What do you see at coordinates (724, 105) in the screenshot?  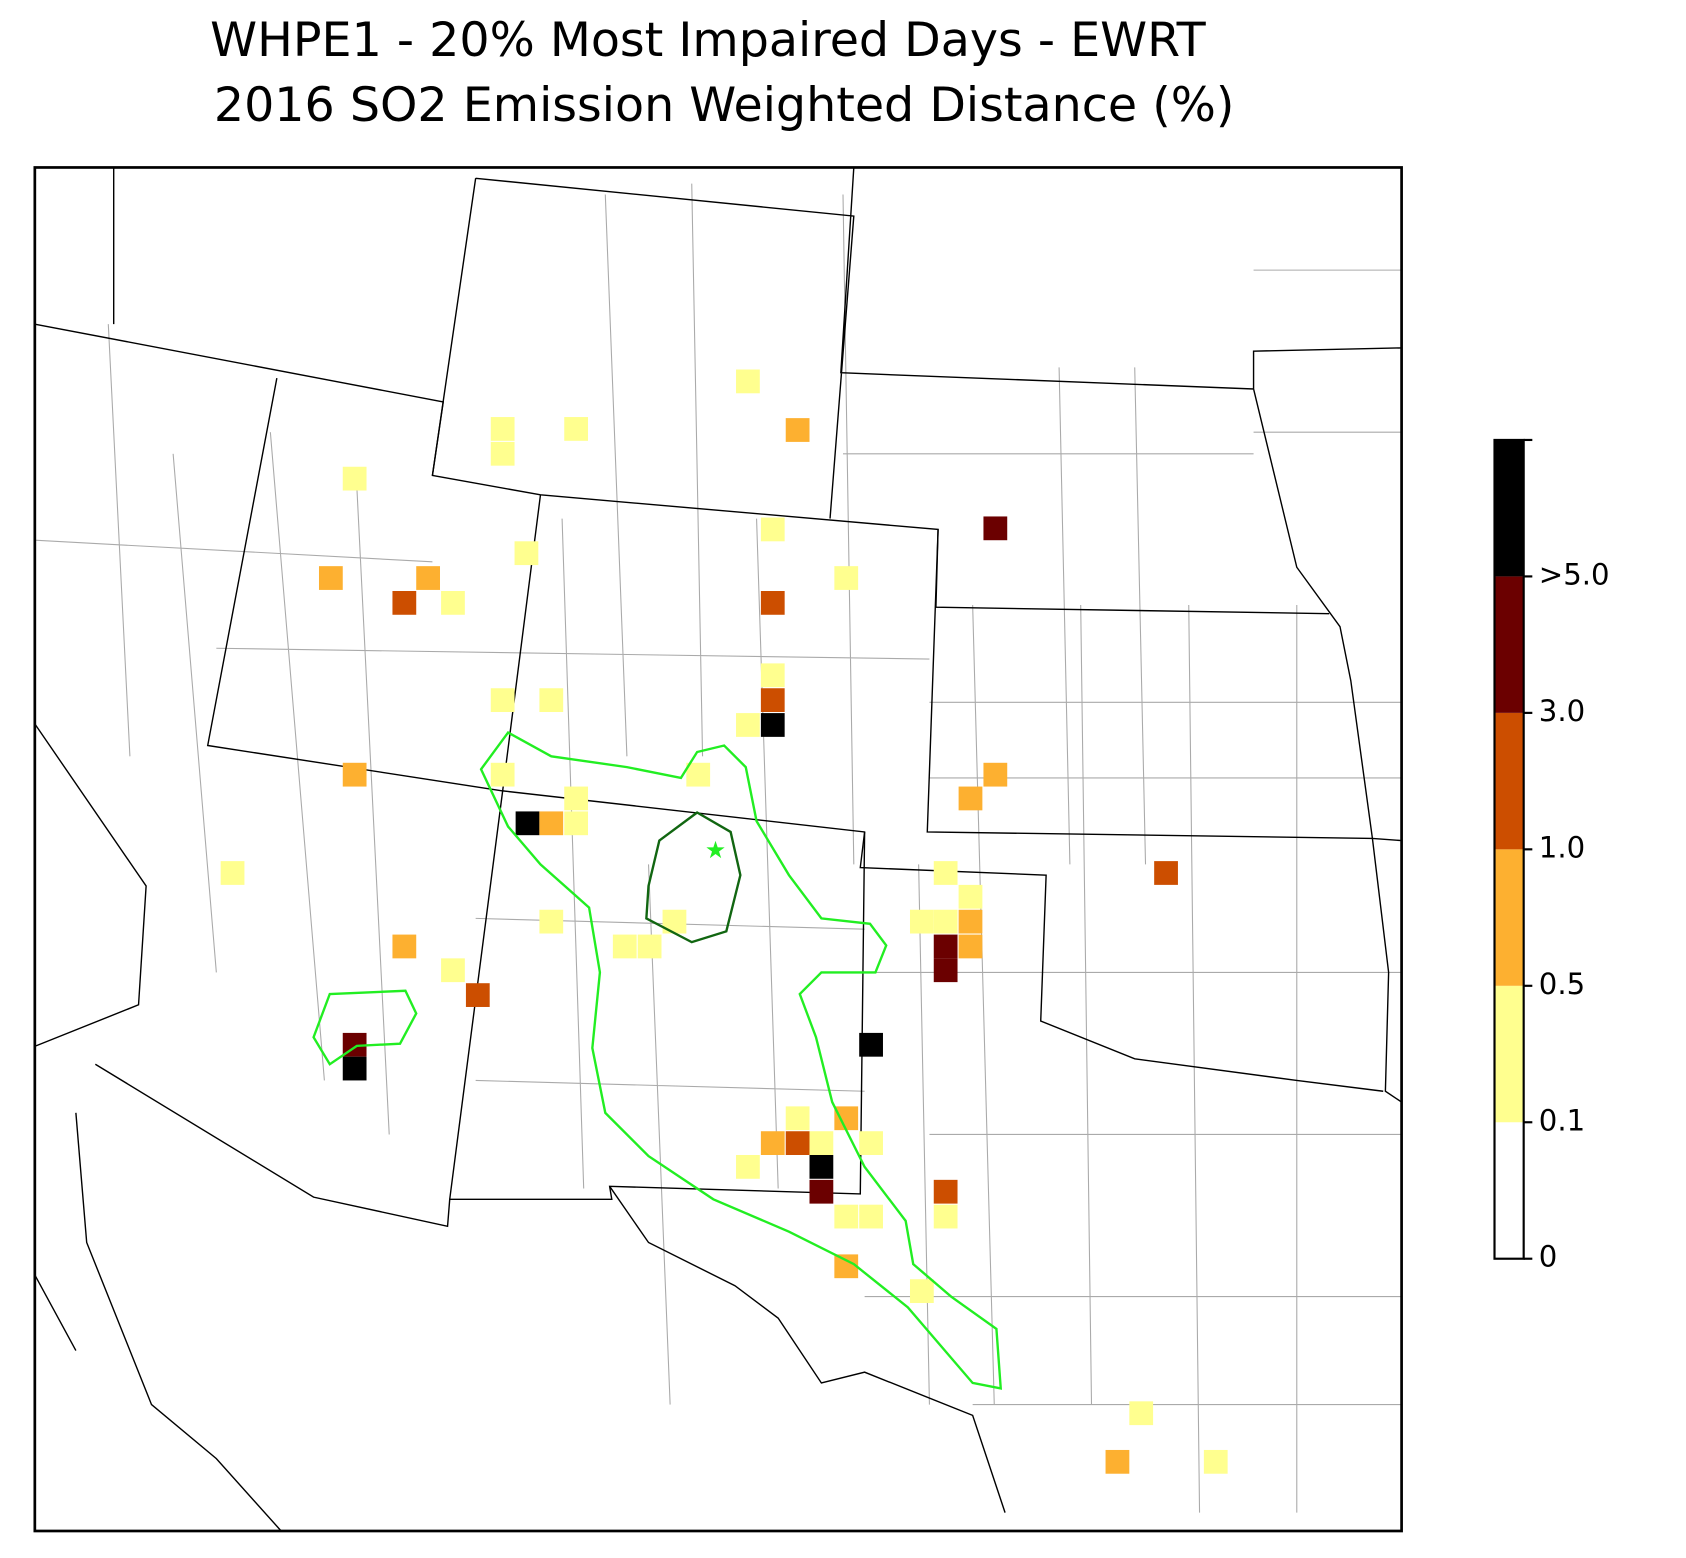 I see `title-line: 2016 SO2 Emission Weighted Distance (%)` at bounding box center [724, 105].